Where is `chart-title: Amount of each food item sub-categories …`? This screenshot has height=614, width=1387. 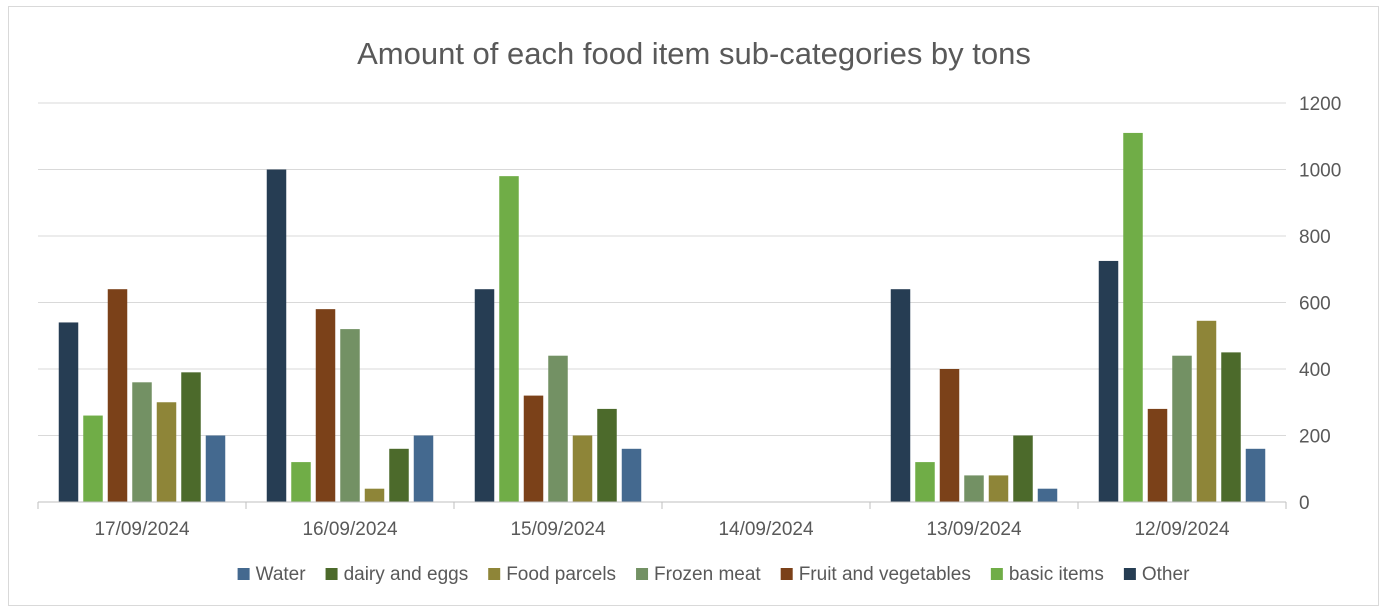
chart-title: Amount of each food item sub-categories … is located at coordinates (694, 53).